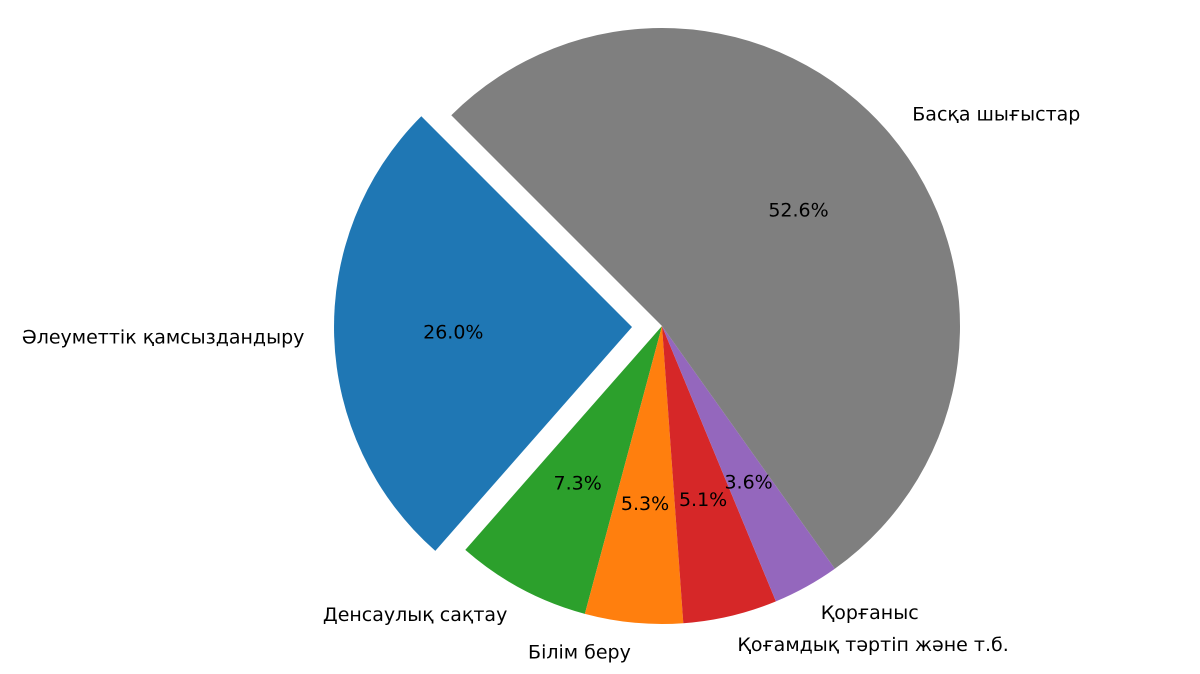 This screenshot has width=1200, height=674. Describe the element at coordinates (415, 615) in the screenshot. I see `slice-category-label: Денсаулық сақтау` at that location.